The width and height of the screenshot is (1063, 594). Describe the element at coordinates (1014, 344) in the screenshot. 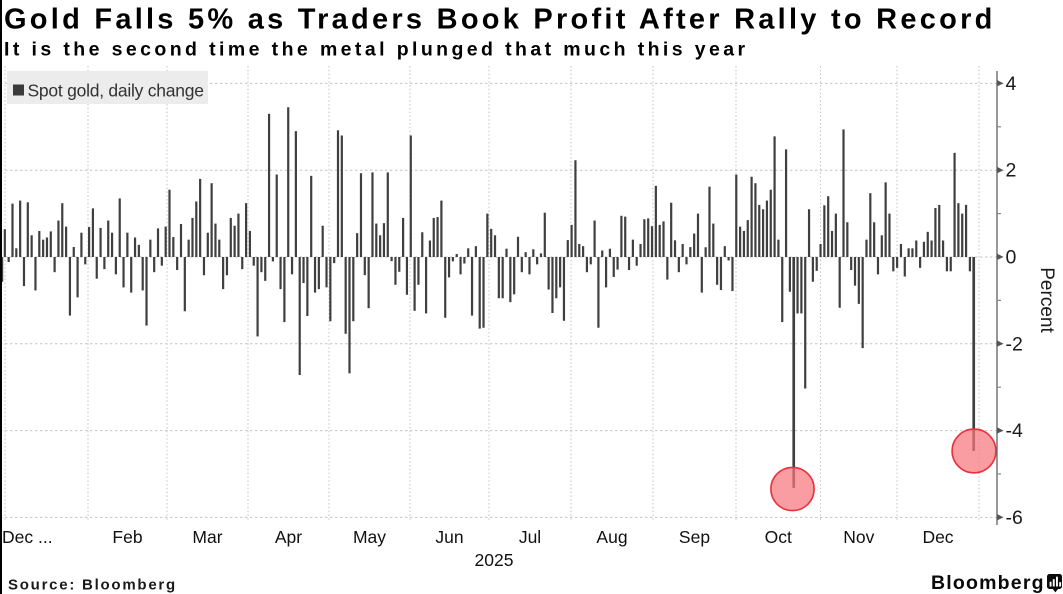

I see `svg-text: -2` at that location.